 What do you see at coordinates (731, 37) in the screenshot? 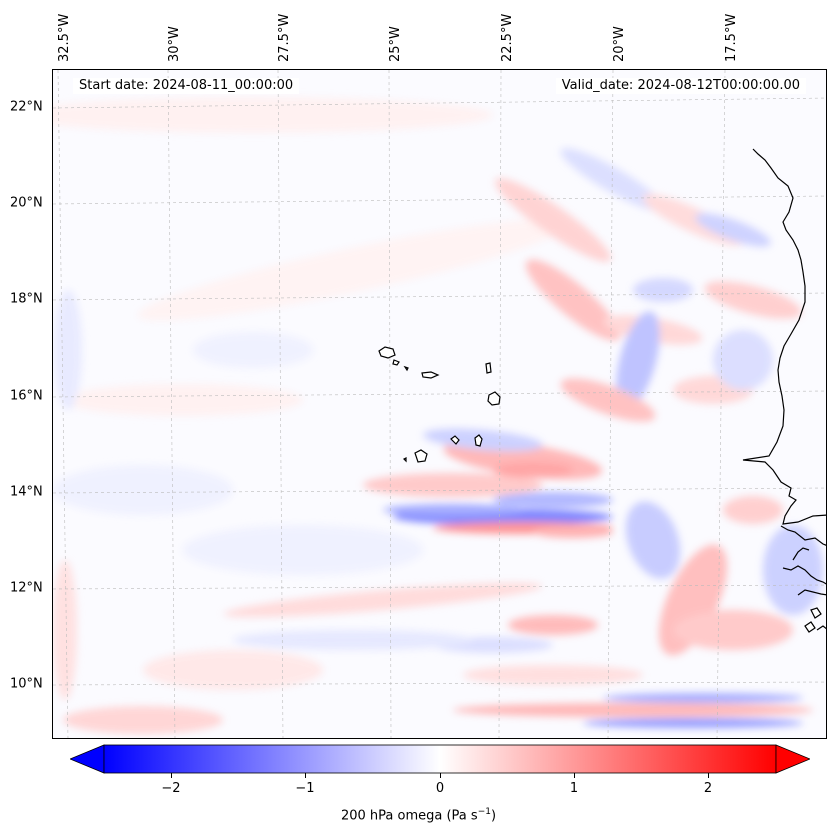
I see `lon-tick-label: 17.5°W` at bounding box center [731, 37].